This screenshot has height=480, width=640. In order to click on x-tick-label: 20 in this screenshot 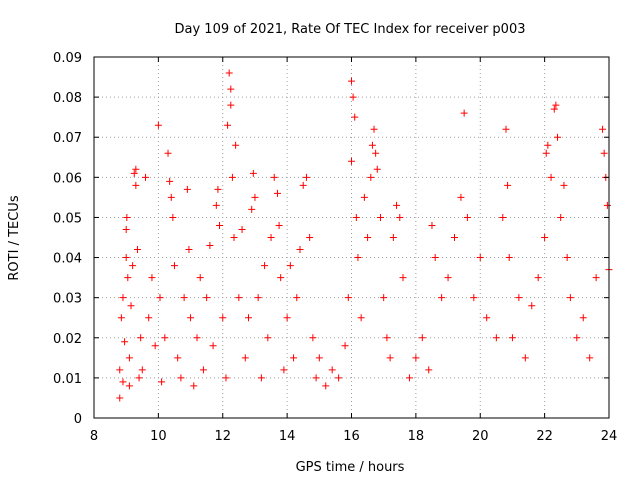, I will do `click(480, 436)`.